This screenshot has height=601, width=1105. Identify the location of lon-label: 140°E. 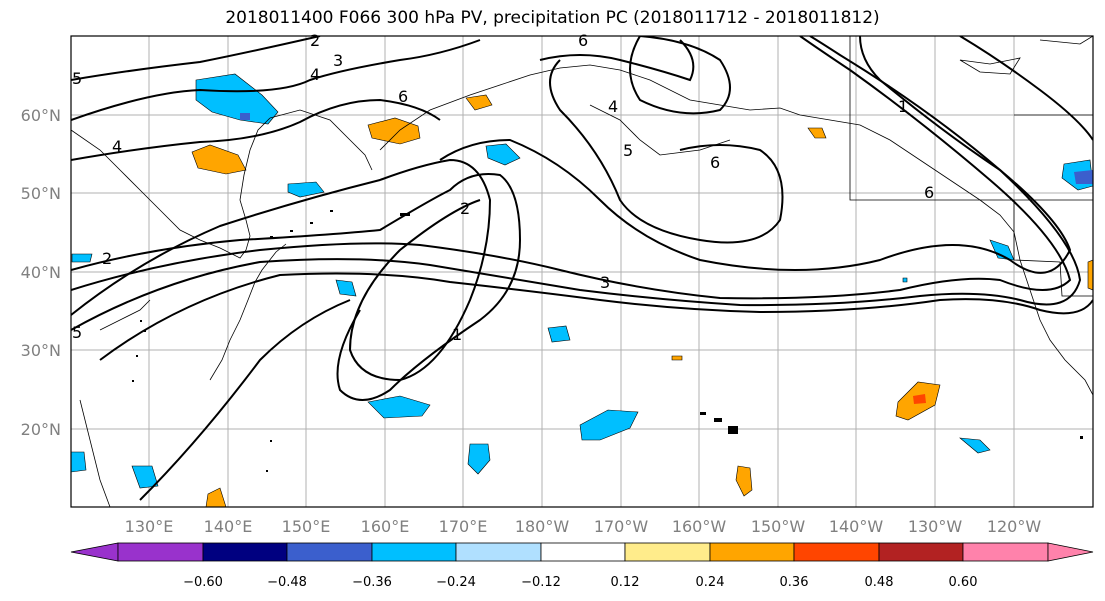
(228, 526).